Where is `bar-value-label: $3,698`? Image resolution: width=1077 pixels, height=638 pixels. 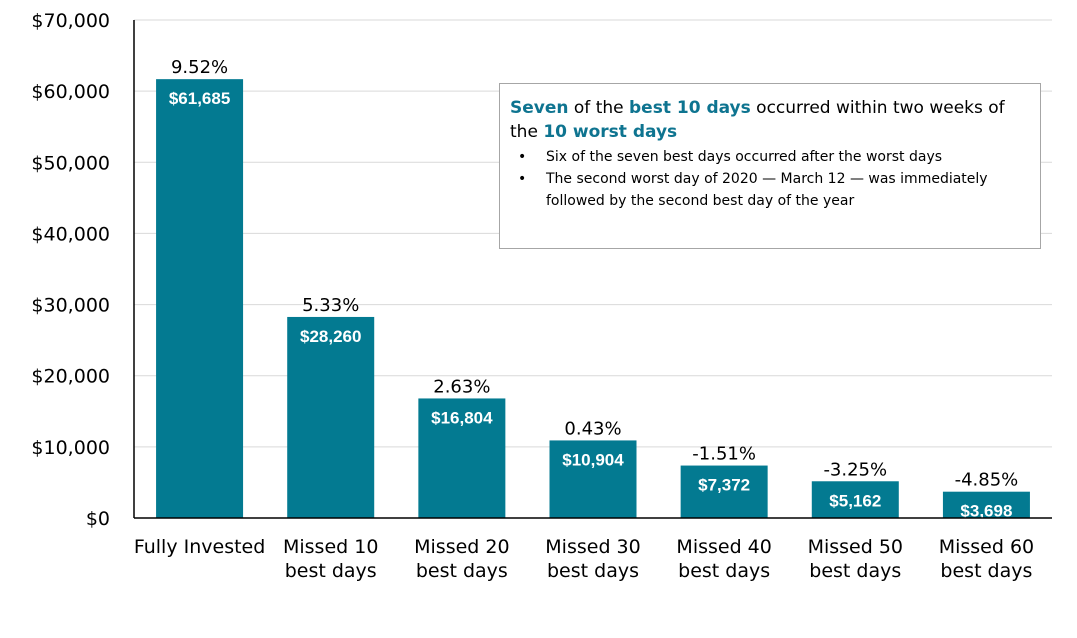
bar-value-label: $3,698 is located at coordinates (986, 511).